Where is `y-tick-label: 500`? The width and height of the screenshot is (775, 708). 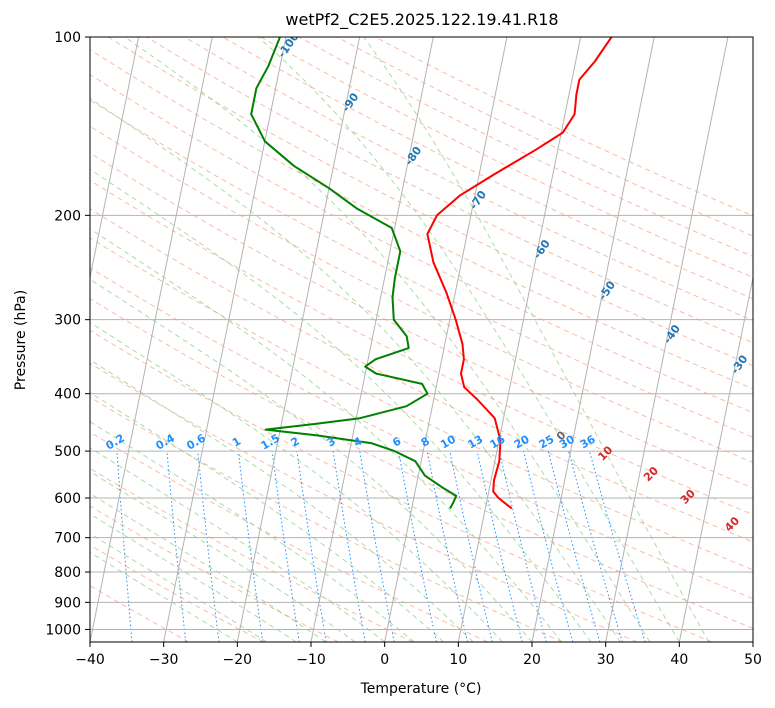
y-tick-label: 500 is located at coordinates (67, 452).